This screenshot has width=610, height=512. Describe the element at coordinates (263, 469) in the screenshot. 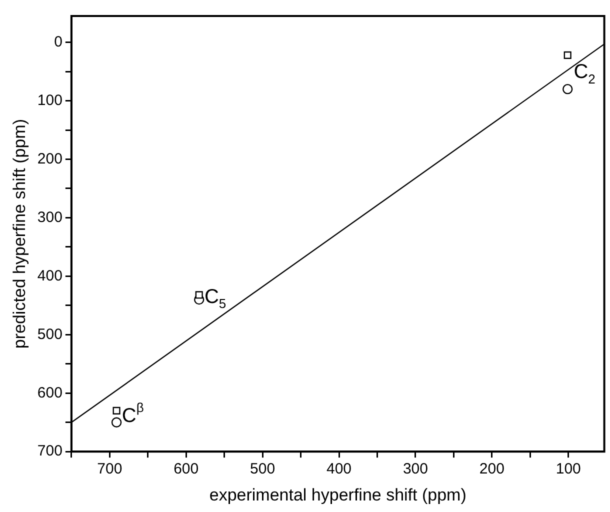

I see `x-tick-label: 500` at that location.